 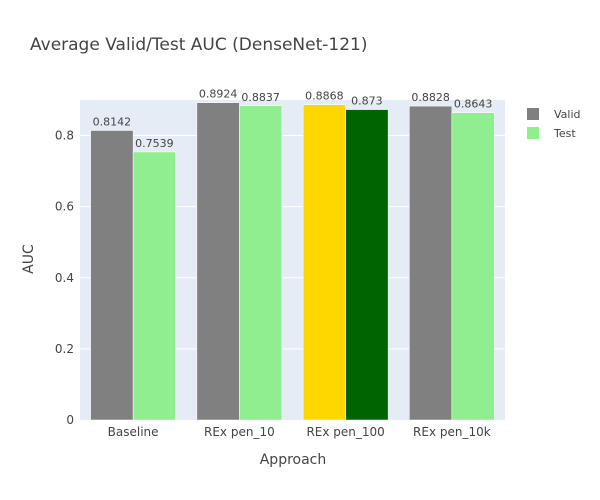 What do you see at coordinates (64, 136) in the screenshot?
I see `y-tick-label: 0.8` at bounding box center [64, 136].